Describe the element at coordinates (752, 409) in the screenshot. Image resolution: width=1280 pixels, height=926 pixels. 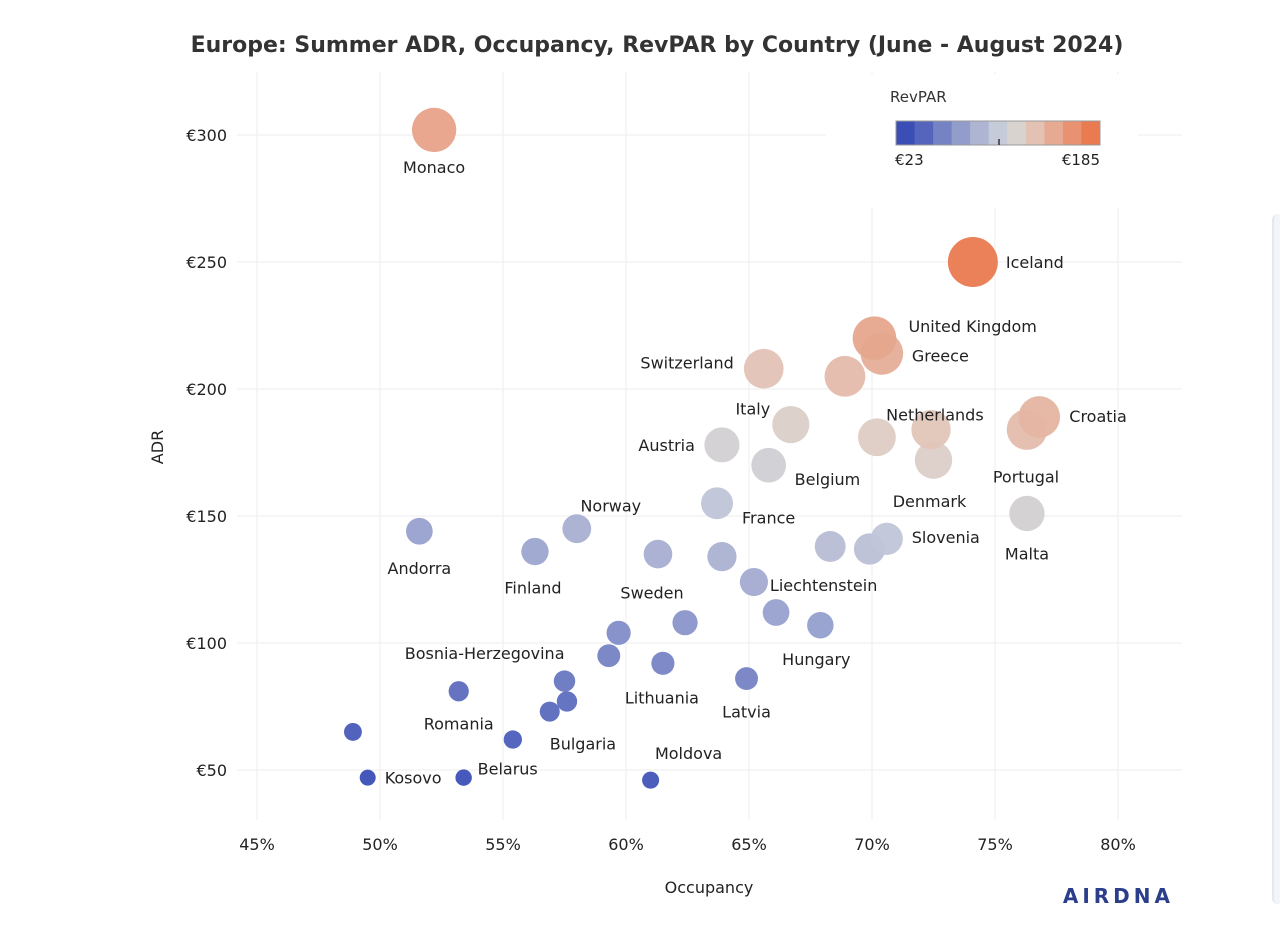
I see `point-label-italy: Italy` at that location.